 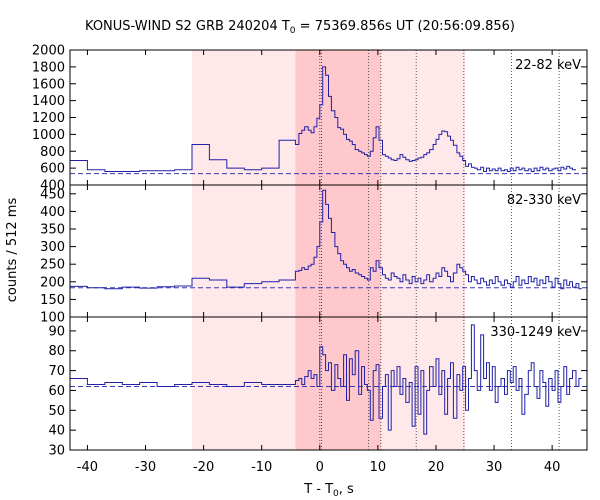 What do you see at coordinates (48, 118) in the screenshot?
I see `ytick-label-0-4: 1200` at bounding box center [48, 118].